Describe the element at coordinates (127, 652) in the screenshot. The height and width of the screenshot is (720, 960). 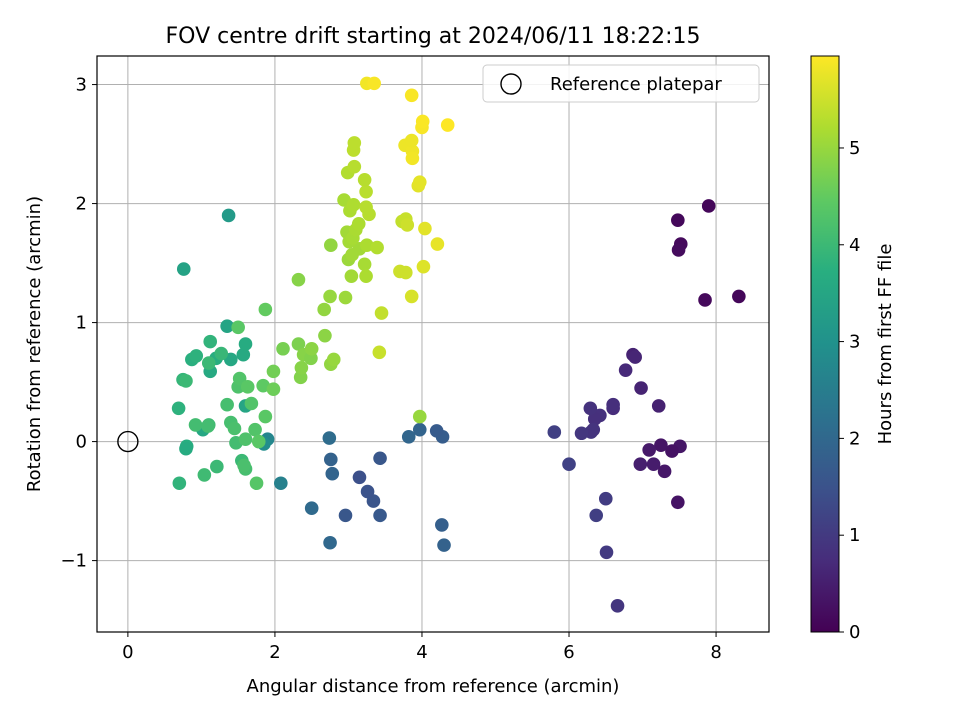
I see `x-tick-label: 0` at that location.